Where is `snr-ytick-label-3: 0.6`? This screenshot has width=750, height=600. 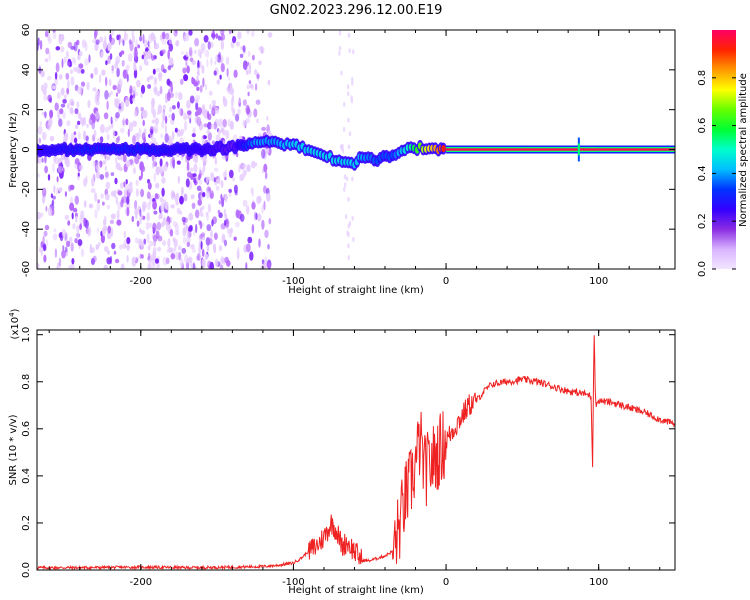
snr-ytick-label-3: 0.6 is located at coordinates (26, 429).